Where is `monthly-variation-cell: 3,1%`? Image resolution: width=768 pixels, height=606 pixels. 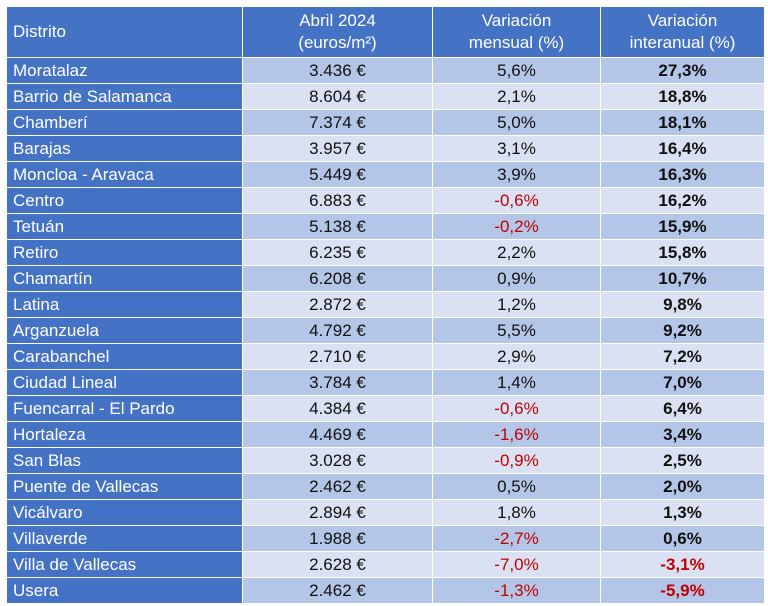
monthly-variation-cell: 3,1% is located at coordinates (516, 148).